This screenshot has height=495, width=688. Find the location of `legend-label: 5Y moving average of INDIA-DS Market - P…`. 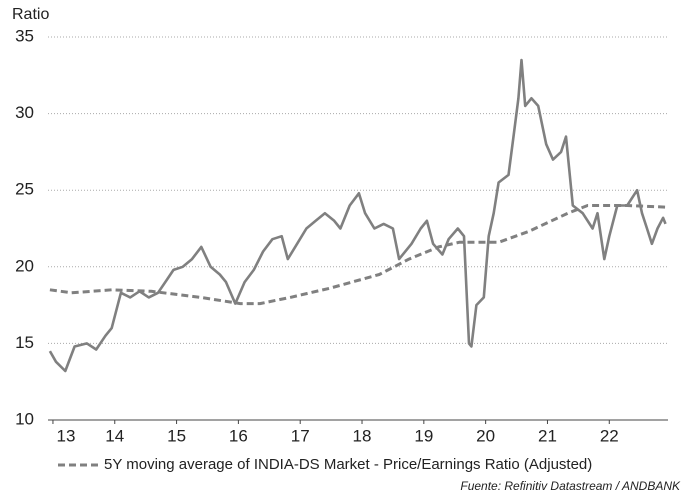

legend-label: 5Y moving average of INDIA-DS Market - P… is located at coordinates (348, 464).